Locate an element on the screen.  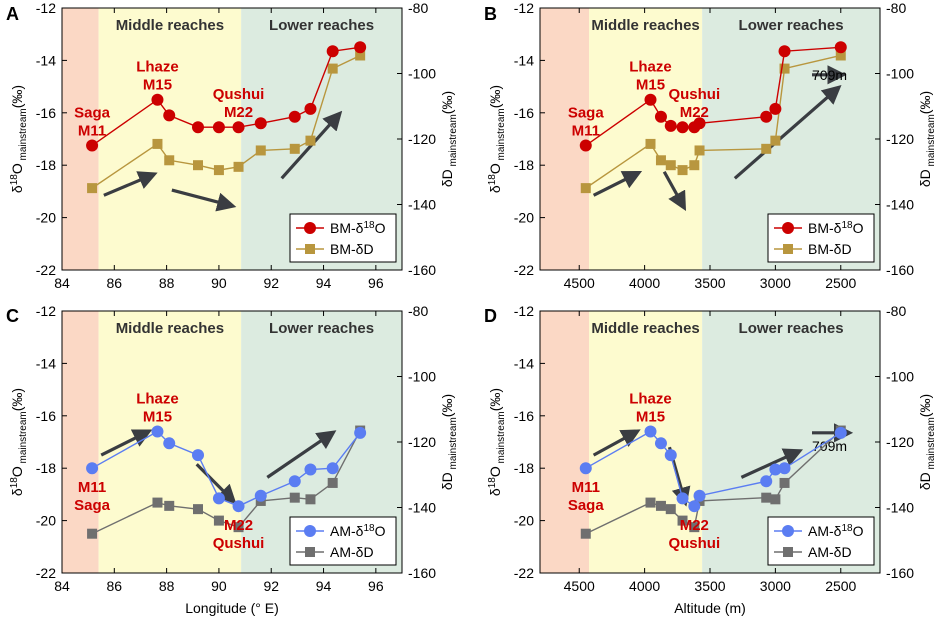
site-label: Saga is located at coordinates (92, 113).